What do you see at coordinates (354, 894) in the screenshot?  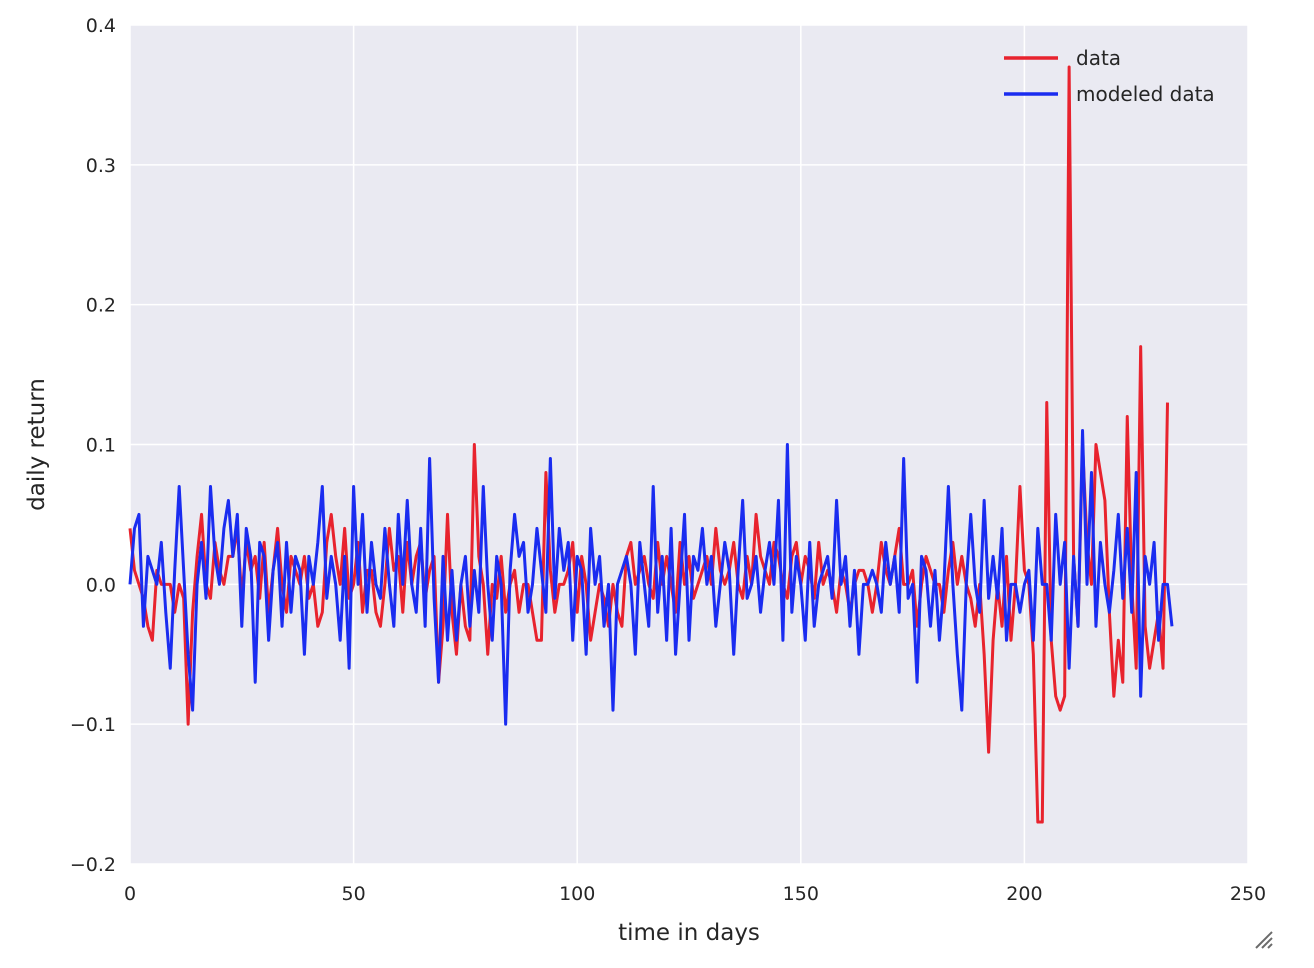 I see `x-tick-label: 50` at bounding box center [354, 894].